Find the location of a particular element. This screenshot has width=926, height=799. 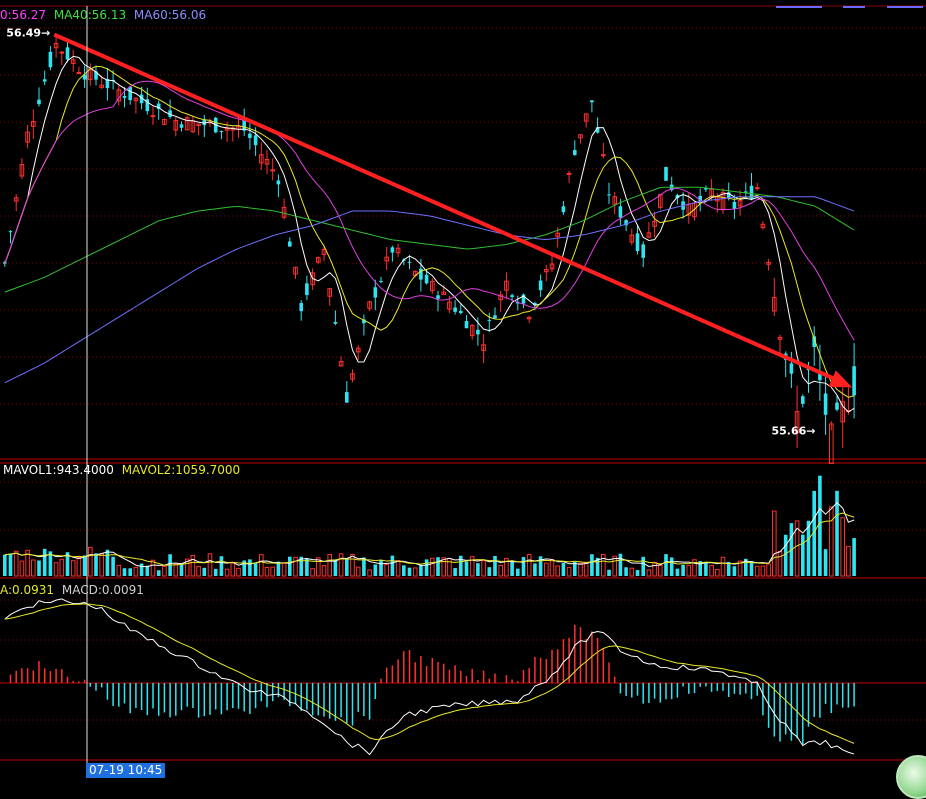

corner-widget-icon is located at coordinates (911, 777).